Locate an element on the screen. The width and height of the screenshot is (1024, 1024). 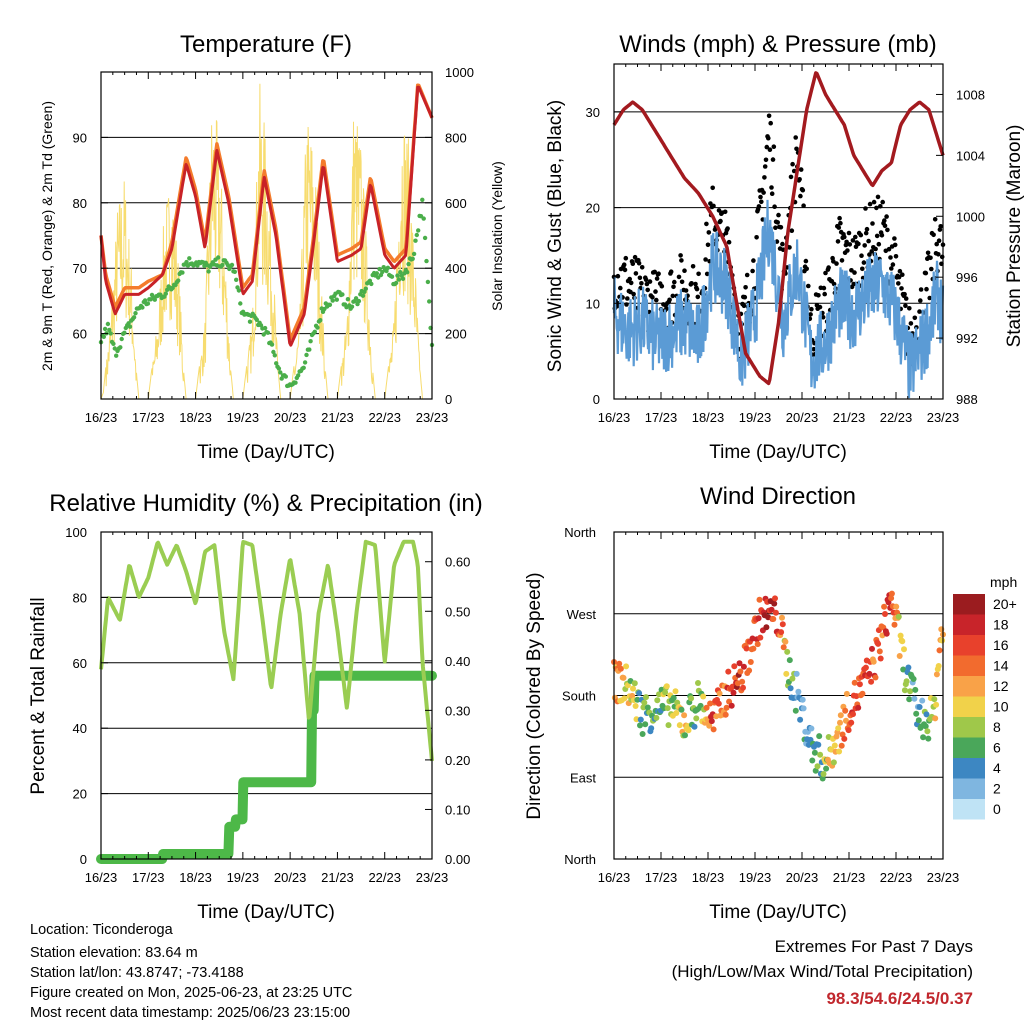
y-tick-label-right: 200 is located at coordinates (456, 334).